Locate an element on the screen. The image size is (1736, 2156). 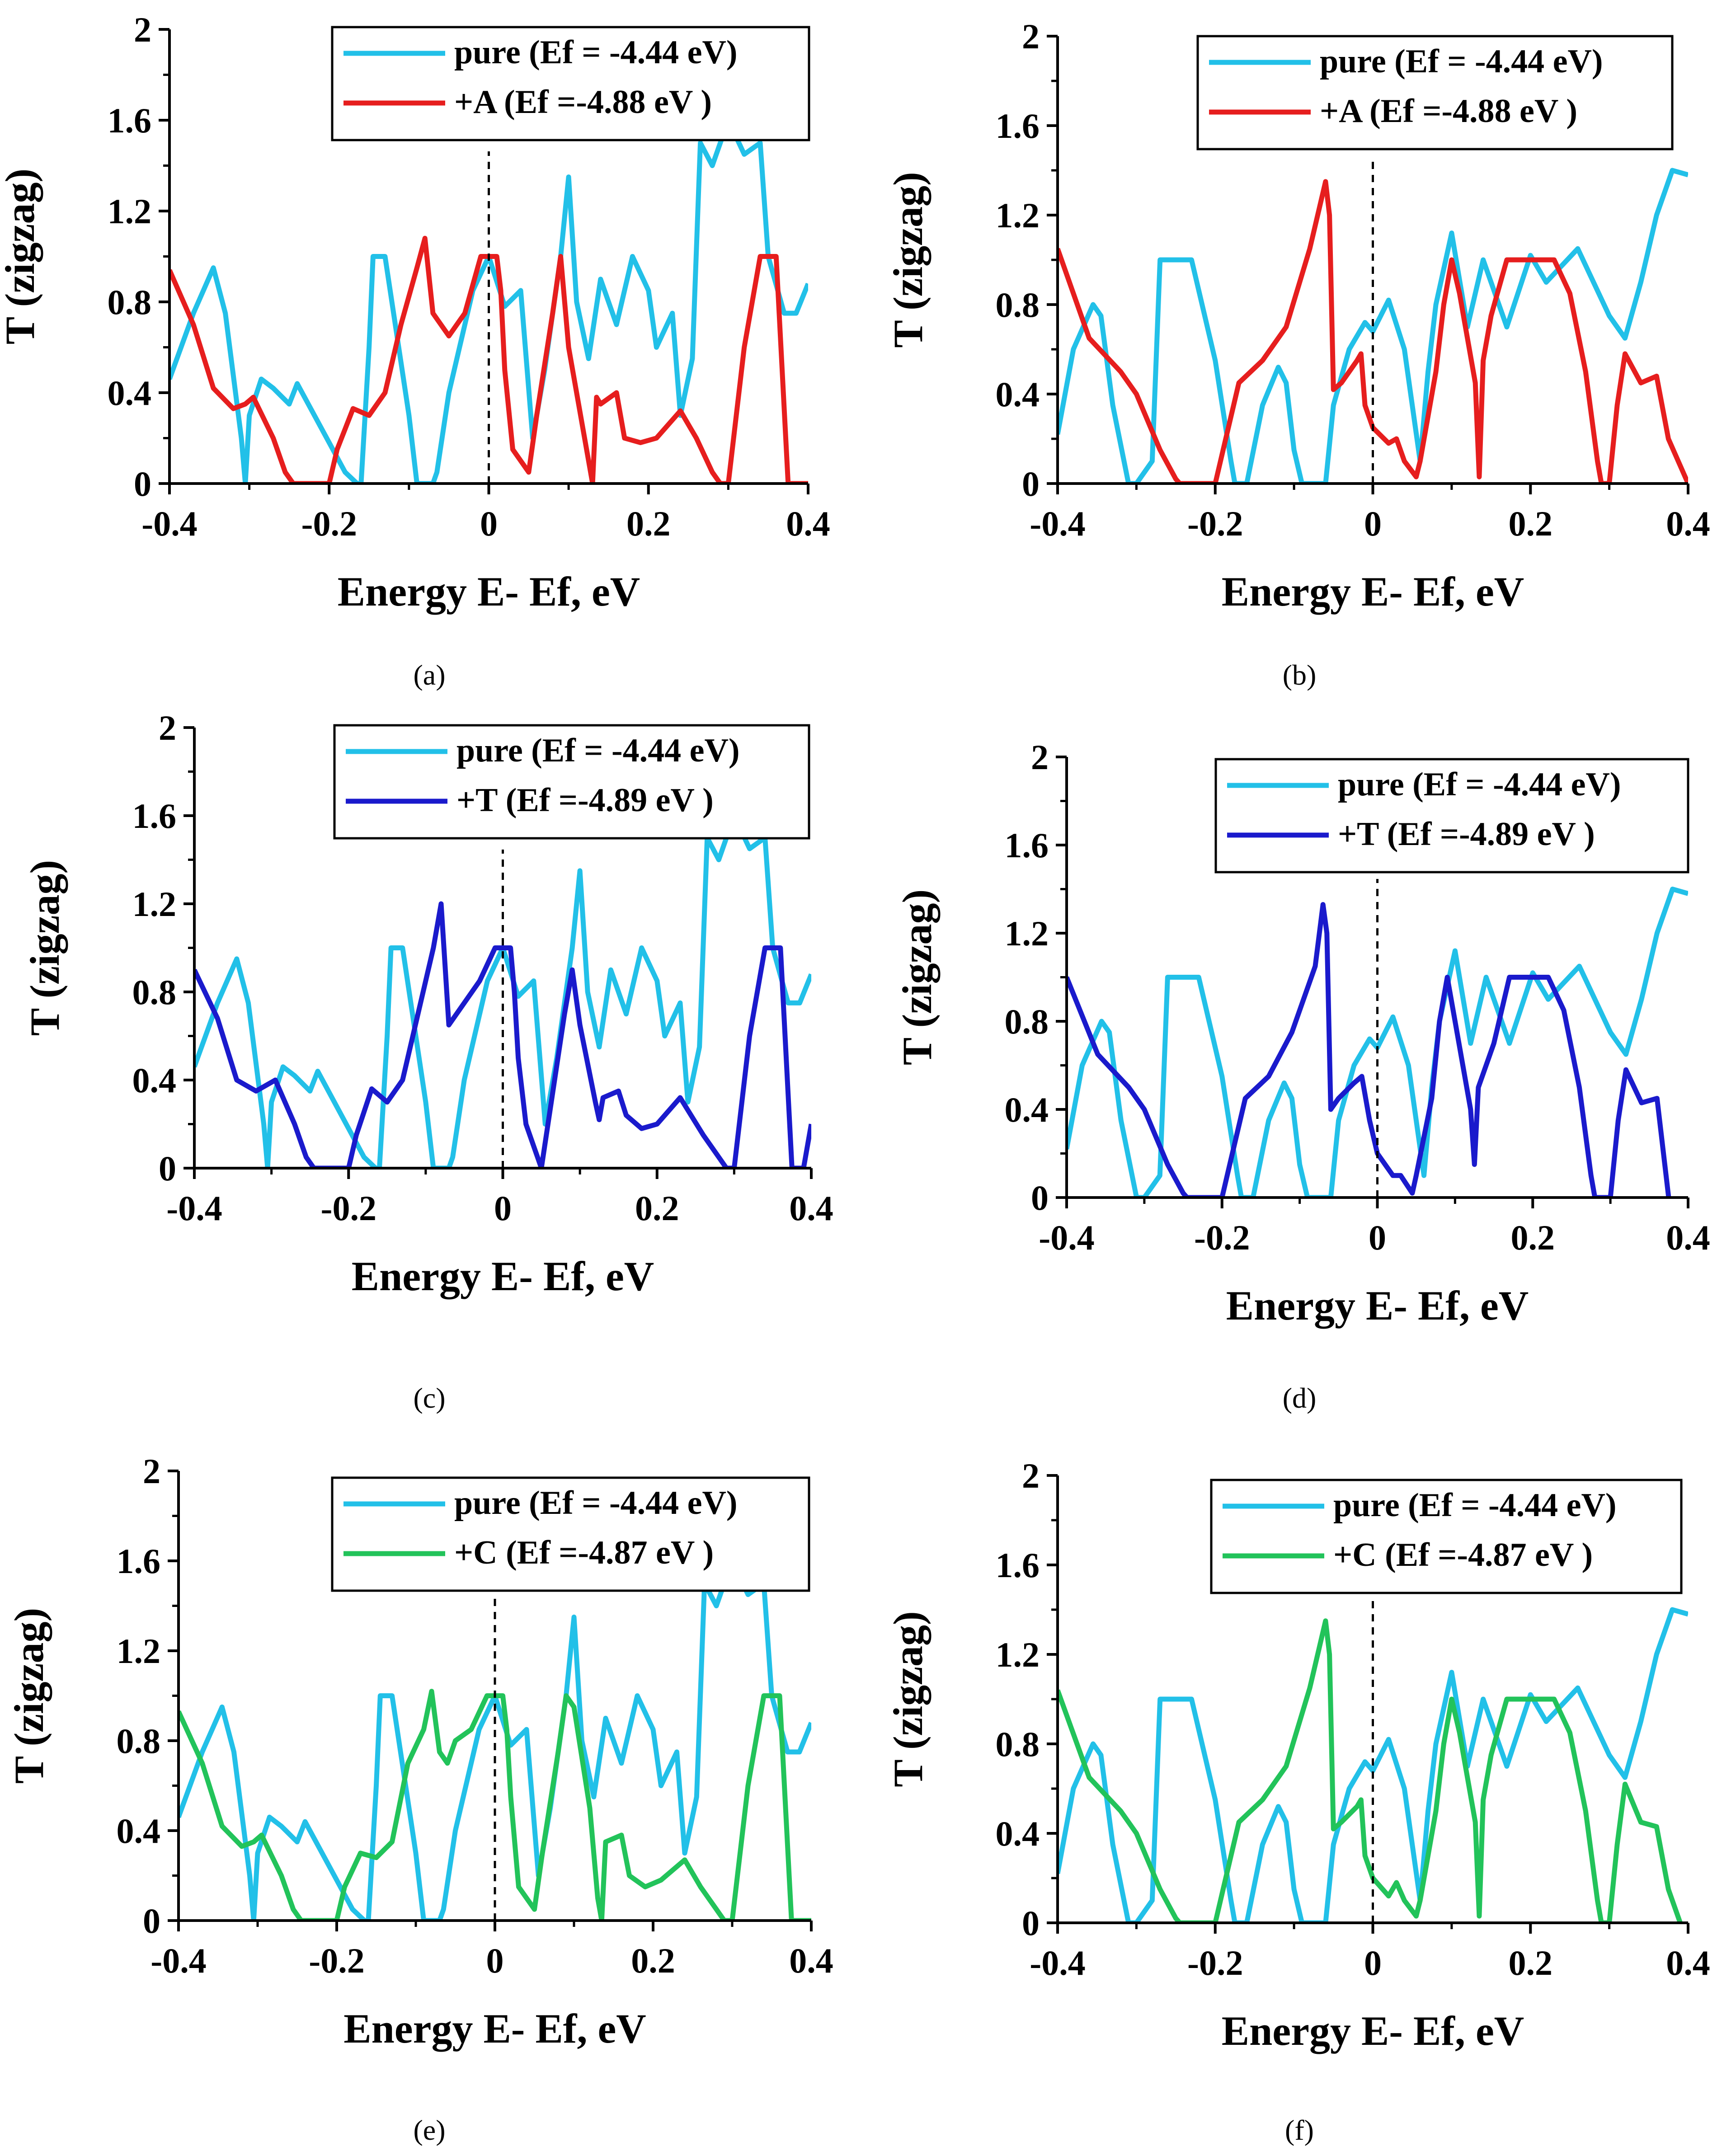
legend-label-T: +T (Ef =-4.89 eV ) is located at coordinates (585, 800).